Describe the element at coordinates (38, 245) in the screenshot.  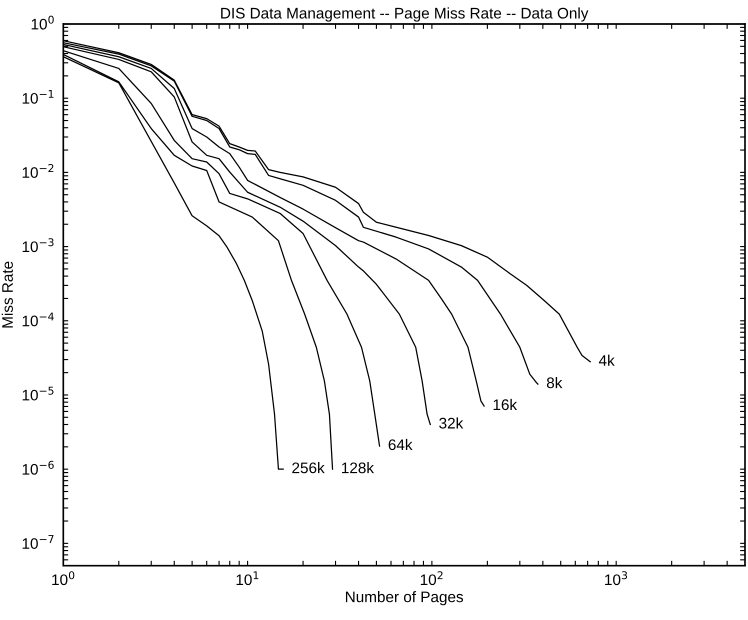
I see `y-tick-label: 10$^{−3}$` at that location.